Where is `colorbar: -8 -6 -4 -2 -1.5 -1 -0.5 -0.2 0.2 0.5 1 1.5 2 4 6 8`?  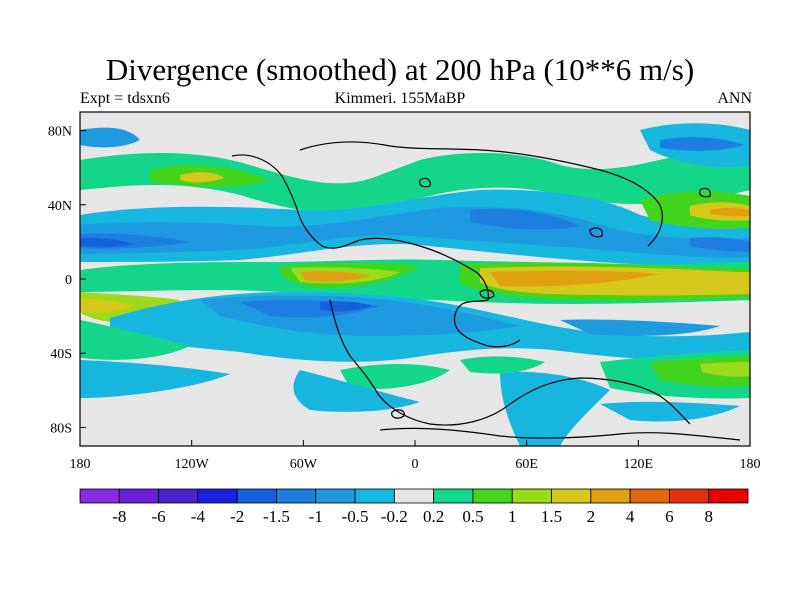 colorbar: -8 -6 -4 -2 -1.5 -1 -0.5 -0.2 0.2 0.5 1 1.5 2 4 6 8 is located at coordinates (414, 507).